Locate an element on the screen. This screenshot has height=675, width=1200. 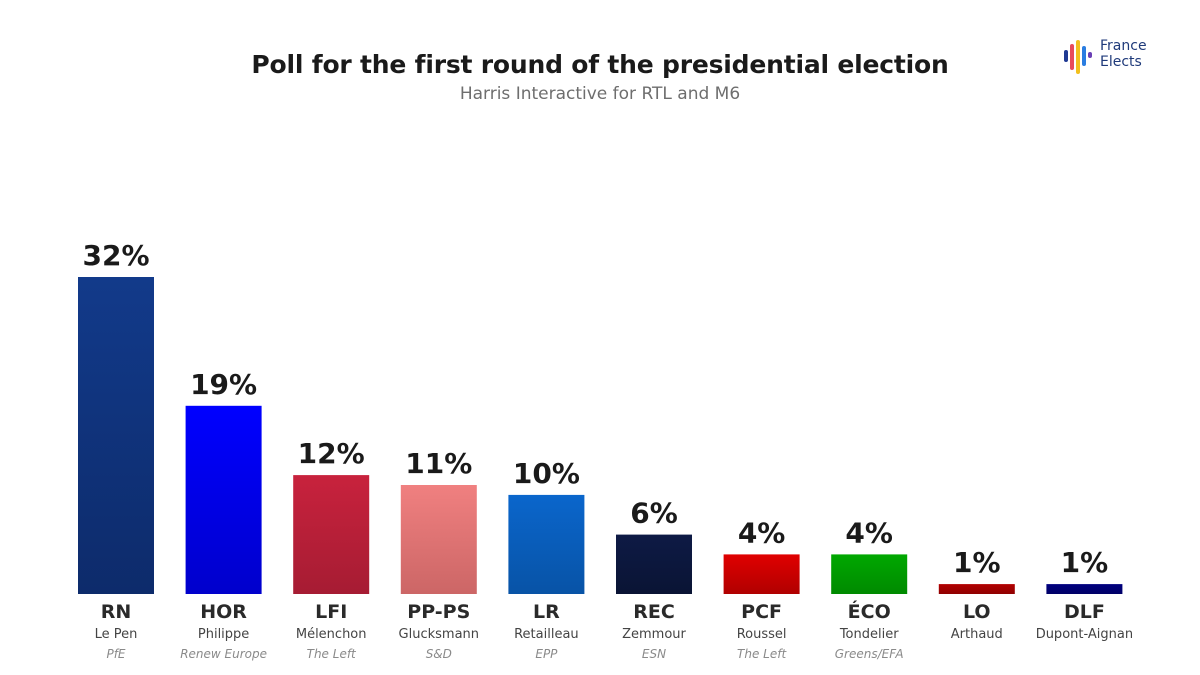
candidate-label-lr: Retailleau is located at coordinates (546, 634).